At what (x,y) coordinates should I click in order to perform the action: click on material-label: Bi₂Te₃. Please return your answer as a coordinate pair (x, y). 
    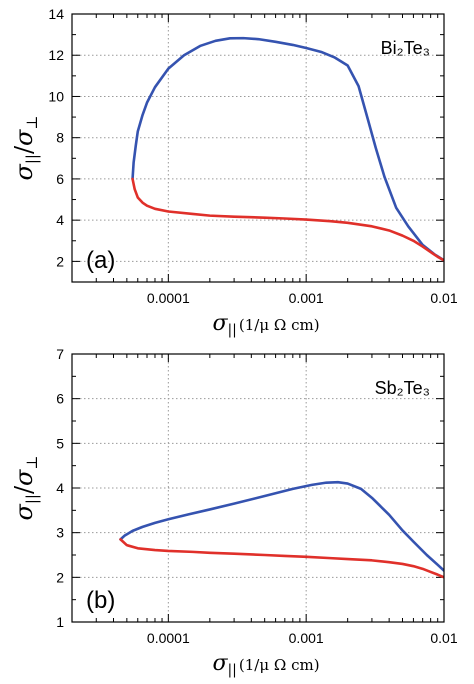
    Looking at the image, I should click on (405, 48).